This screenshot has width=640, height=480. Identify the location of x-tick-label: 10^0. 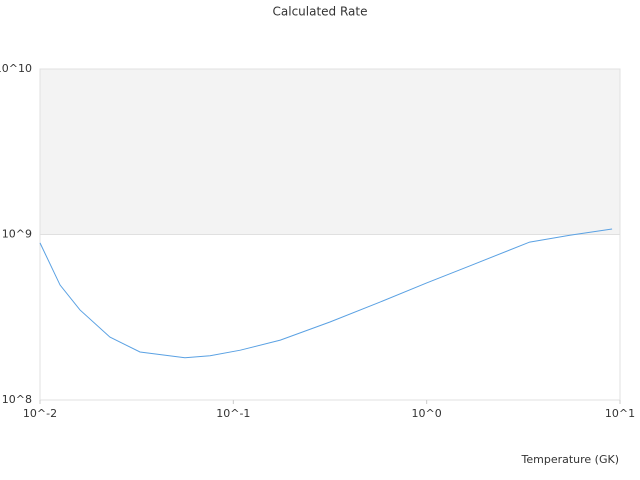
(427, 413).